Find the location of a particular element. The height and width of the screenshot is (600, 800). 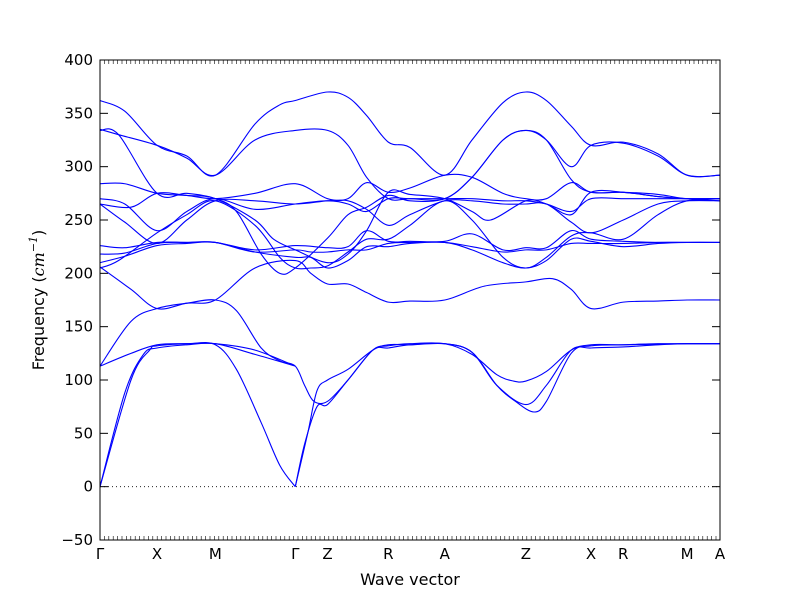

y-tick-label: 200 is located at coordinates (78, 273).